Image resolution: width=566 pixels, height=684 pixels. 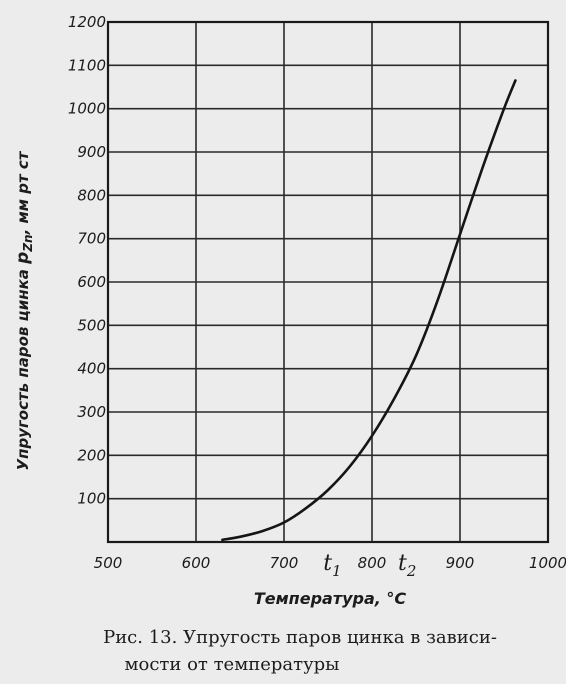 What do you see at coordinates (91, 282) in the screenshot?
I see `y-tick-label: 600` at bounding box center [91, 282].